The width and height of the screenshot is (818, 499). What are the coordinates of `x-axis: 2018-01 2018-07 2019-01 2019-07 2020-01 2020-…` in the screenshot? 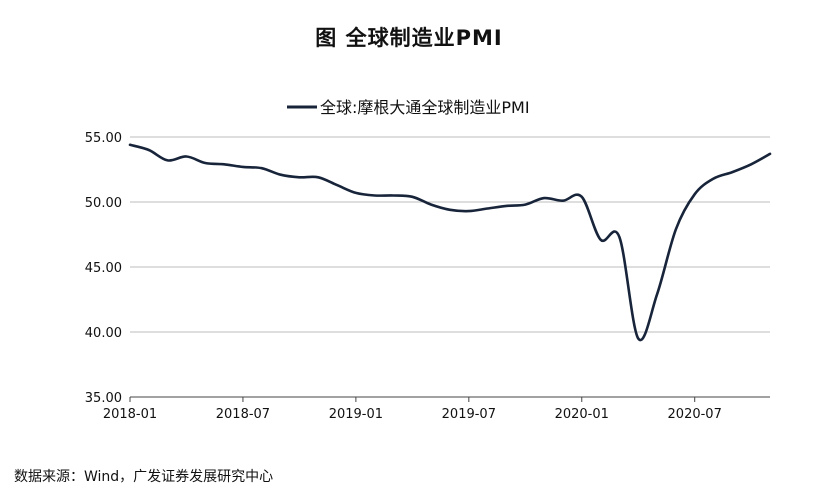 It's located at (436, 409).